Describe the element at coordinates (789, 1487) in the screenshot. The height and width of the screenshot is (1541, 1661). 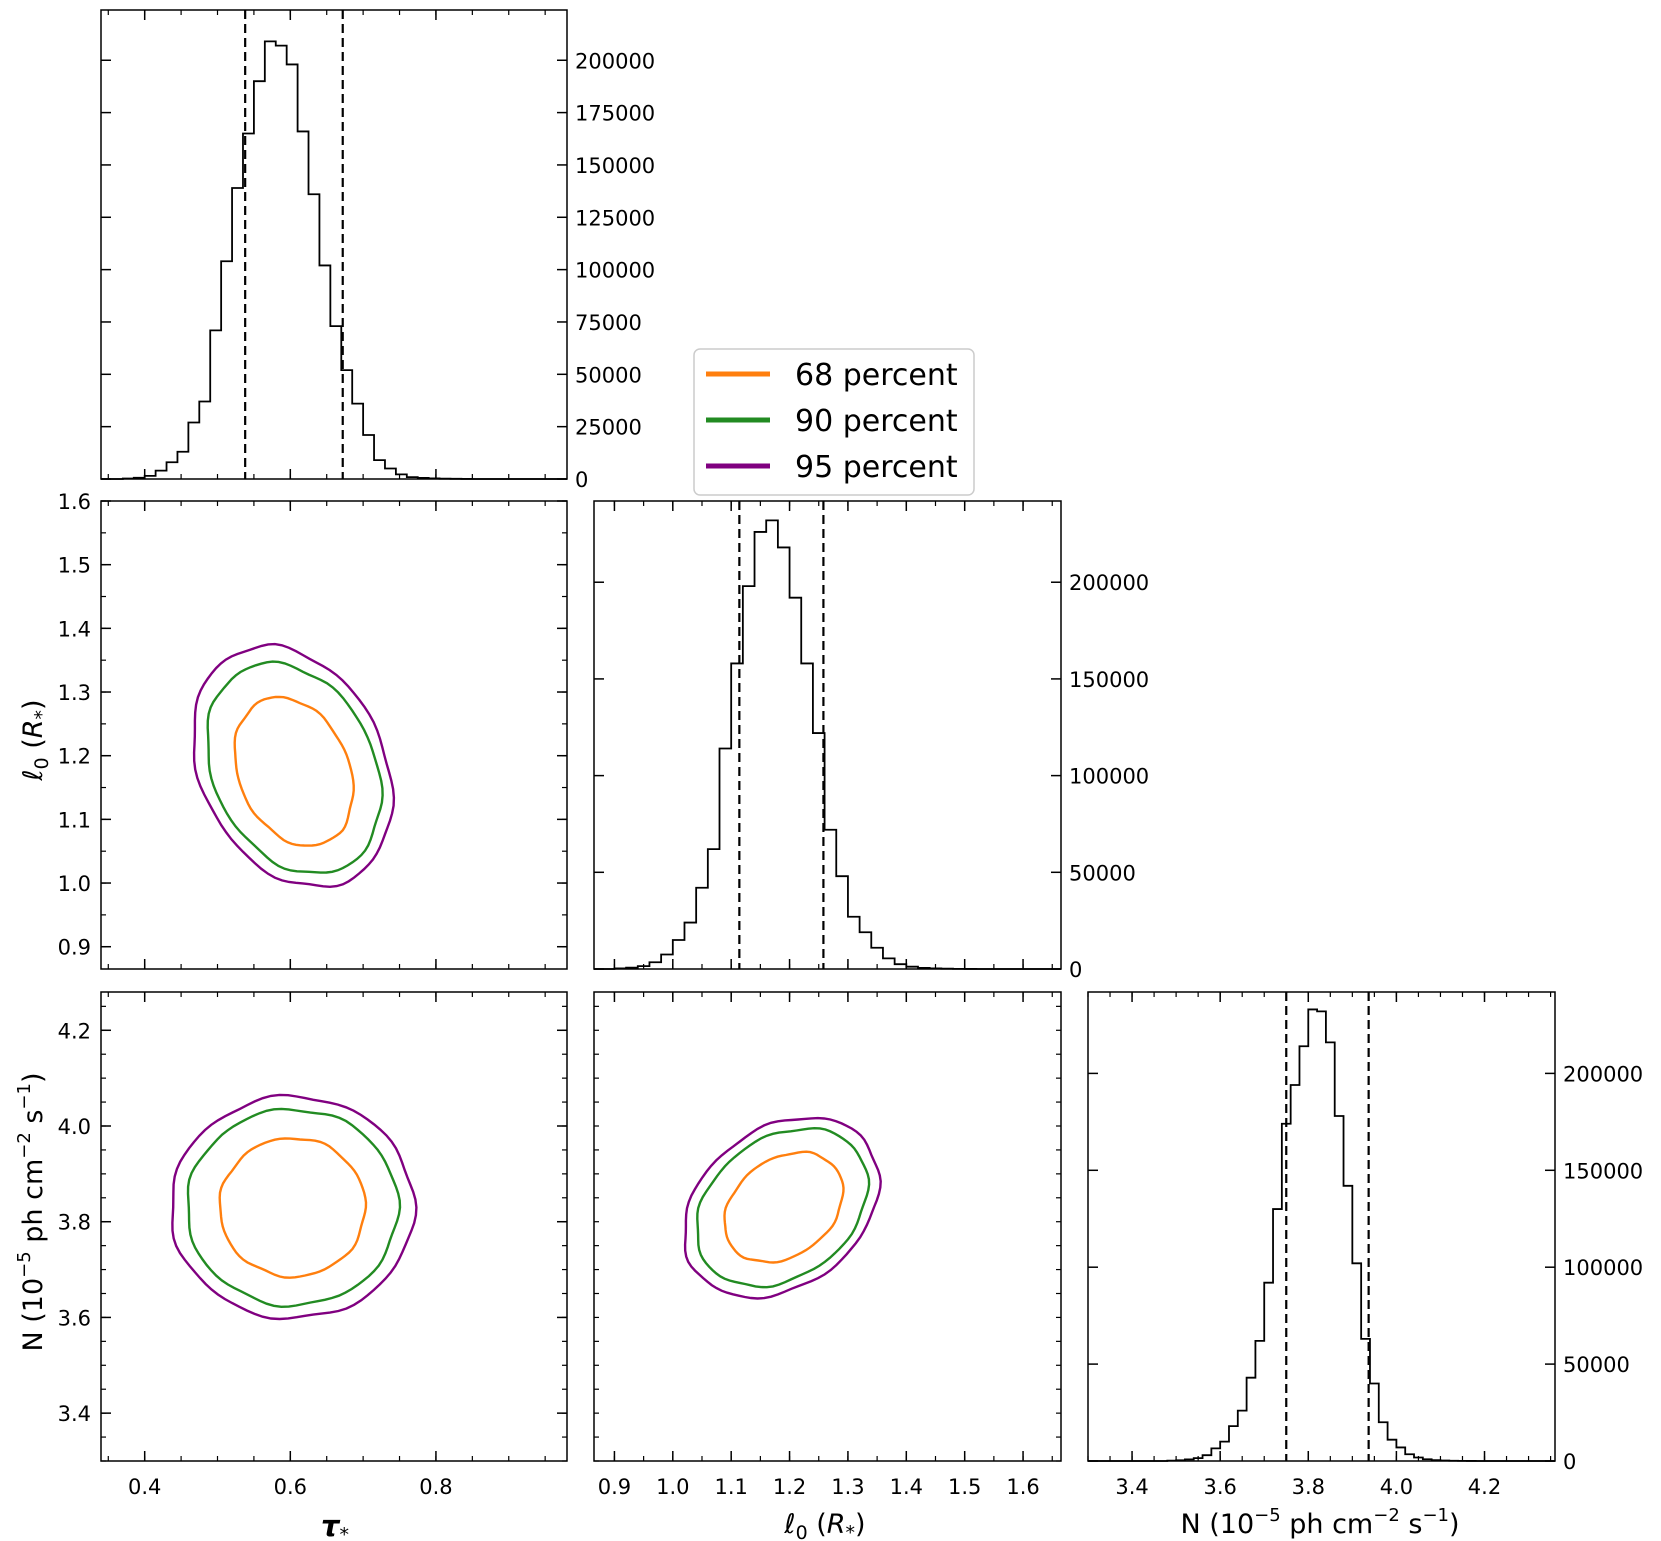
I see `x-tick-label: 1.2` at that location.